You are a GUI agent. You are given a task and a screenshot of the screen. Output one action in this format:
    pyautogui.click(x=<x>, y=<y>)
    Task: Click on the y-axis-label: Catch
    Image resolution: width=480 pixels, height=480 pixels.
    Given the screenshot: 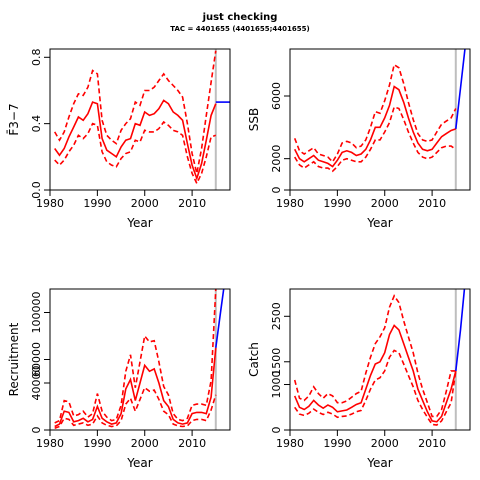 What is the action you would take?
    pyautogui.click(x=254, y=359)
    